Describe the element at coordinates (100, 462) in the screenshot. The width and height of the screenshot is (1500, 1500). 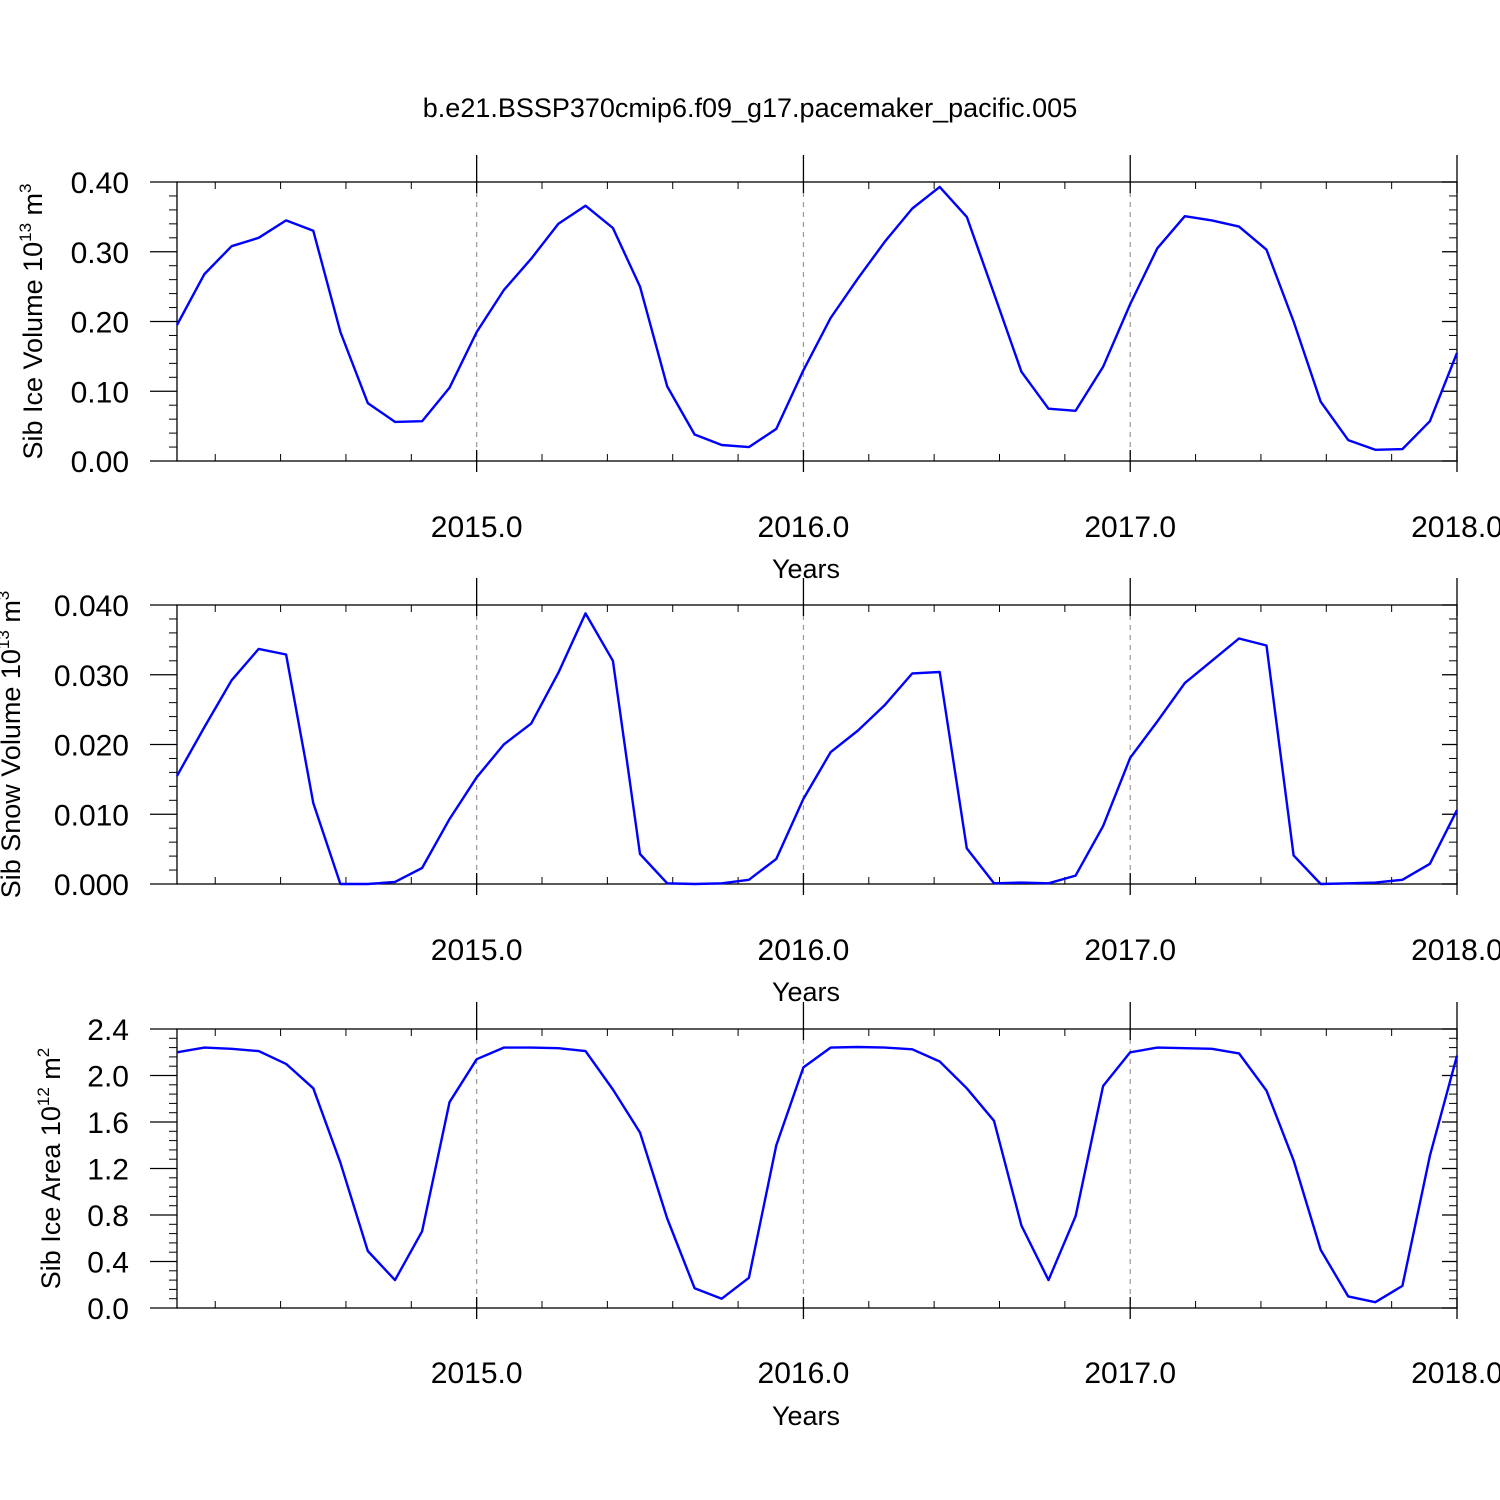
I see `y-tick-label: 0.00` at that location.